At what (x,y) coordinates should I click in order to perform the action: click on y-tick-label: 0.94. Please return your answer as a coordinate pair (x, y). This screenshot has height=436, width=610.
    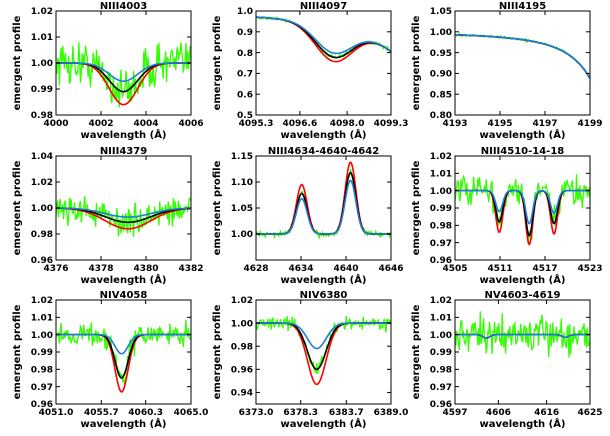
    Looking at the image, I should click on (242, 394).